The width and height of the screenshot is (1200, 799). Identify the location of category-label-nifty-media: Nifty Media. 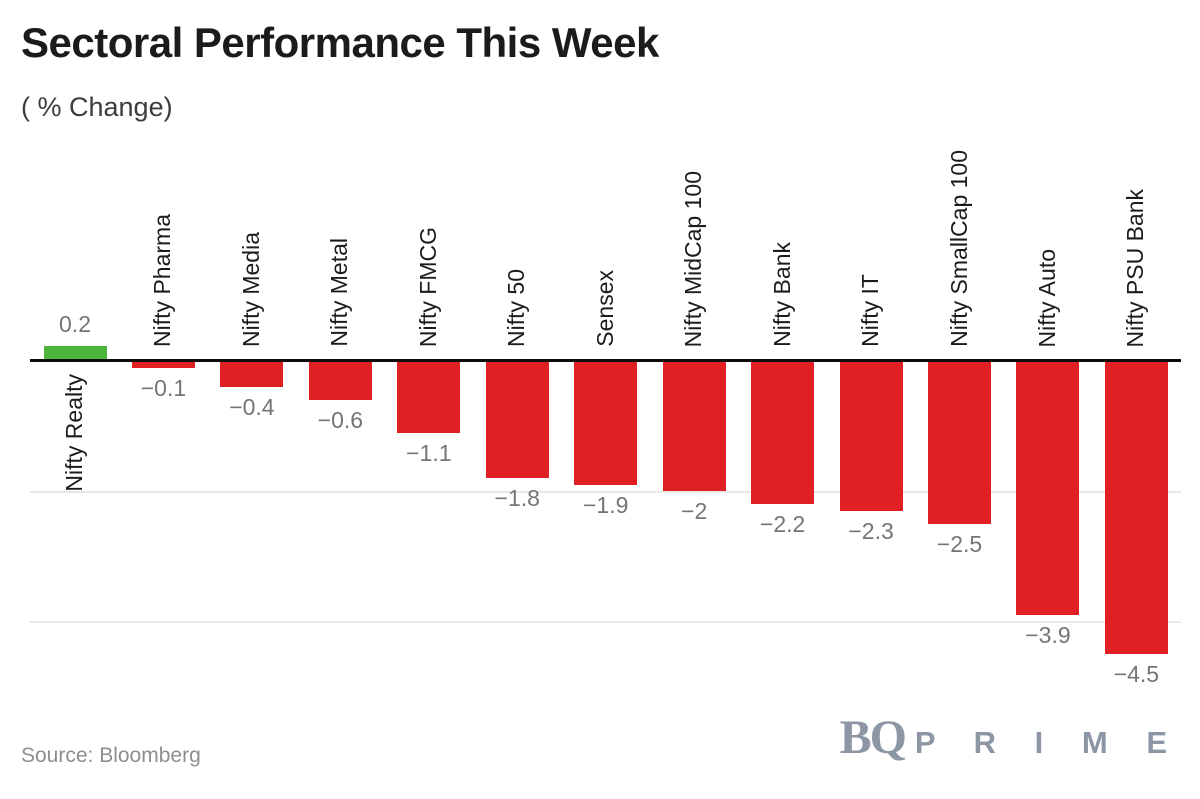
(250, 289).